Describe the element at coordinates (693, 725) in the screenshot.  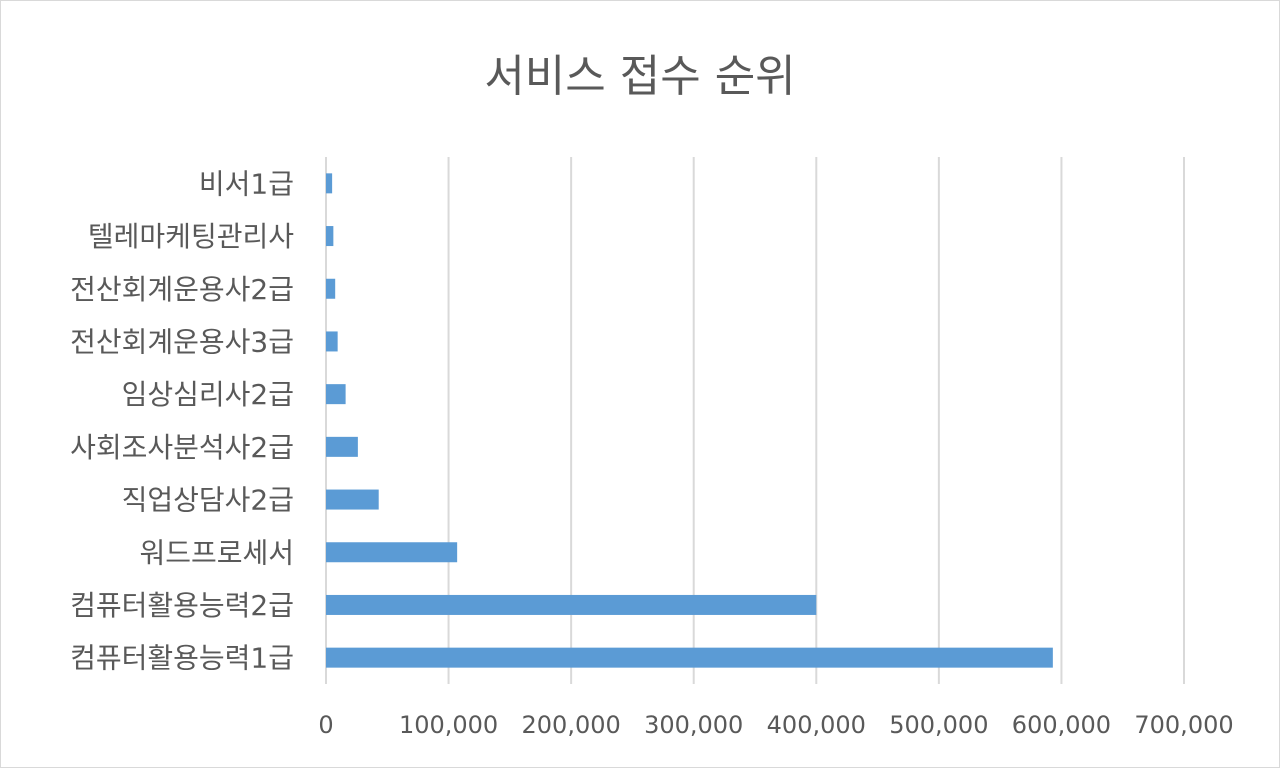
I see `x-tick-label: 300,000` at that location.